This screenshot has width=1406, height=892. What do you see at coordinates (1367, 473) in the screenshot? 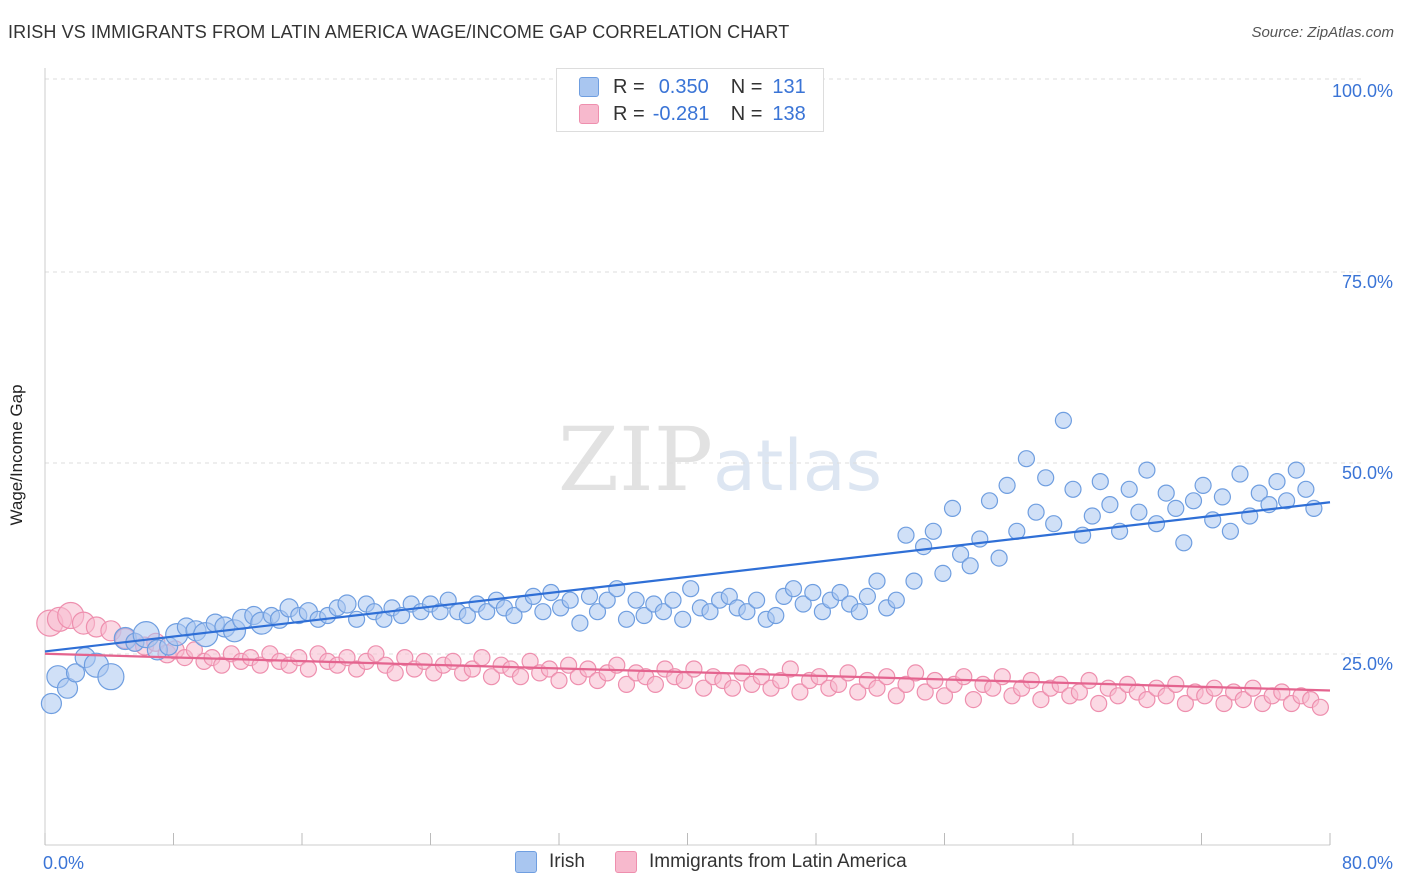
I see `y-tick-label: 50.0%` at bounding box center [1367, 473].